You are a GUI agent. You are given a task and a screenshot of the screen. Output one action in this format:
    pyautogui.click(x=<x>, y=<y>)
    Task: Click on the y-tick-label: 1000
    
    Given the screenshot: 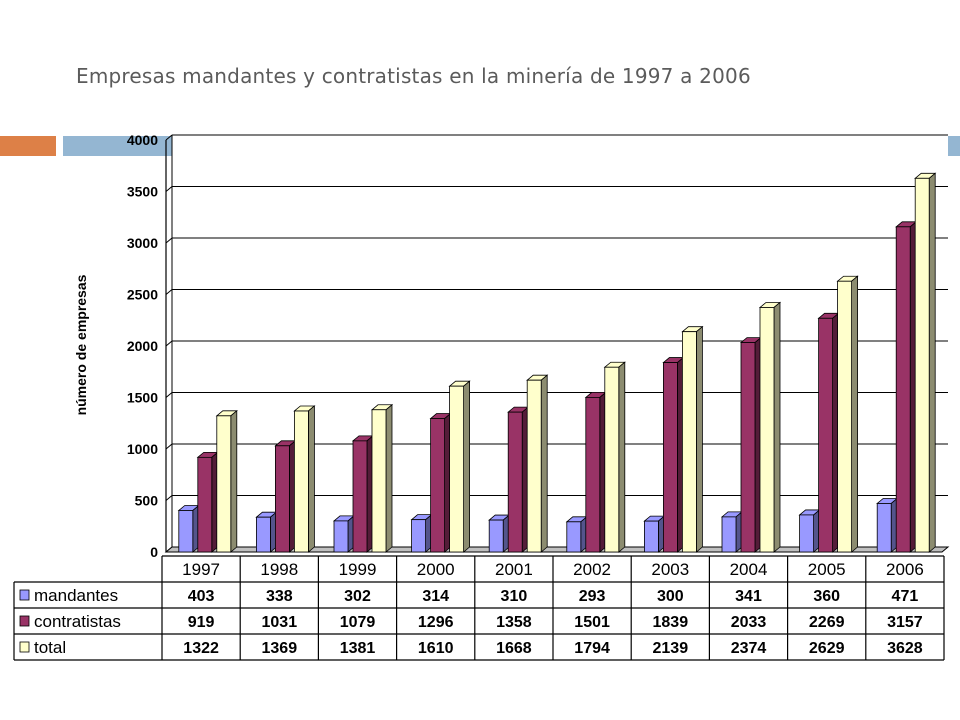 What is the action you would take?
    pyautogui.click(x=142, y=449)
    